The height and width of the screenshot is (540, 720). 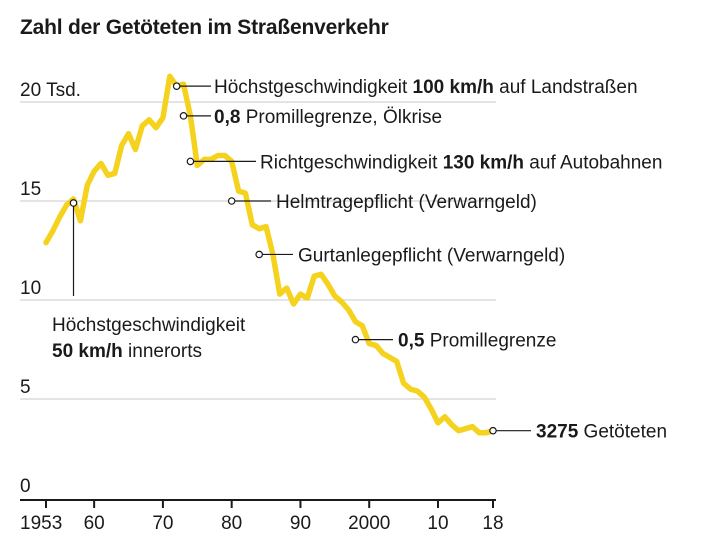 What do you see at coordinates (25, 486) in the screenshot?
I see `y-tick-label: 0` at bounding box center [25, 486].